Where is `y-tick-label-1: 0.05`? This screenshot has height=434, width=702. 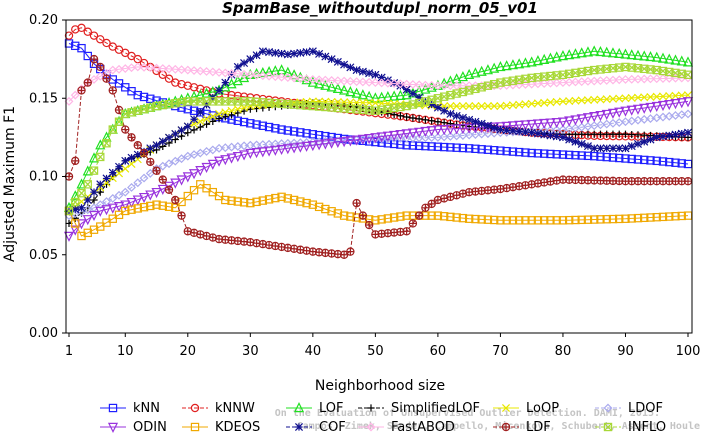 y-tick-label-1: 0.05 is located at coordinates (43, 255).